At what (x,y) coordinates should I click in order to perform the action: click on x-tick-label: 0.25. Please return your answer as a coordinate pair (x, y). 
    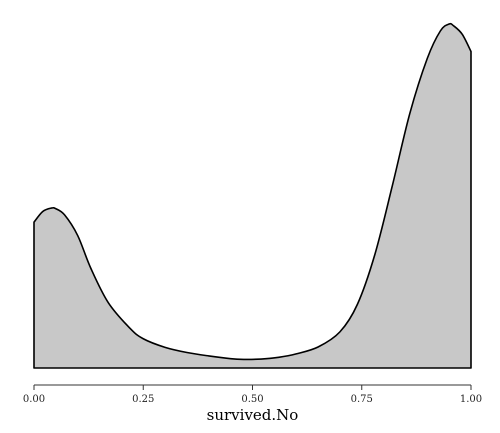
    Looking at the image, I should click on (143, 399).